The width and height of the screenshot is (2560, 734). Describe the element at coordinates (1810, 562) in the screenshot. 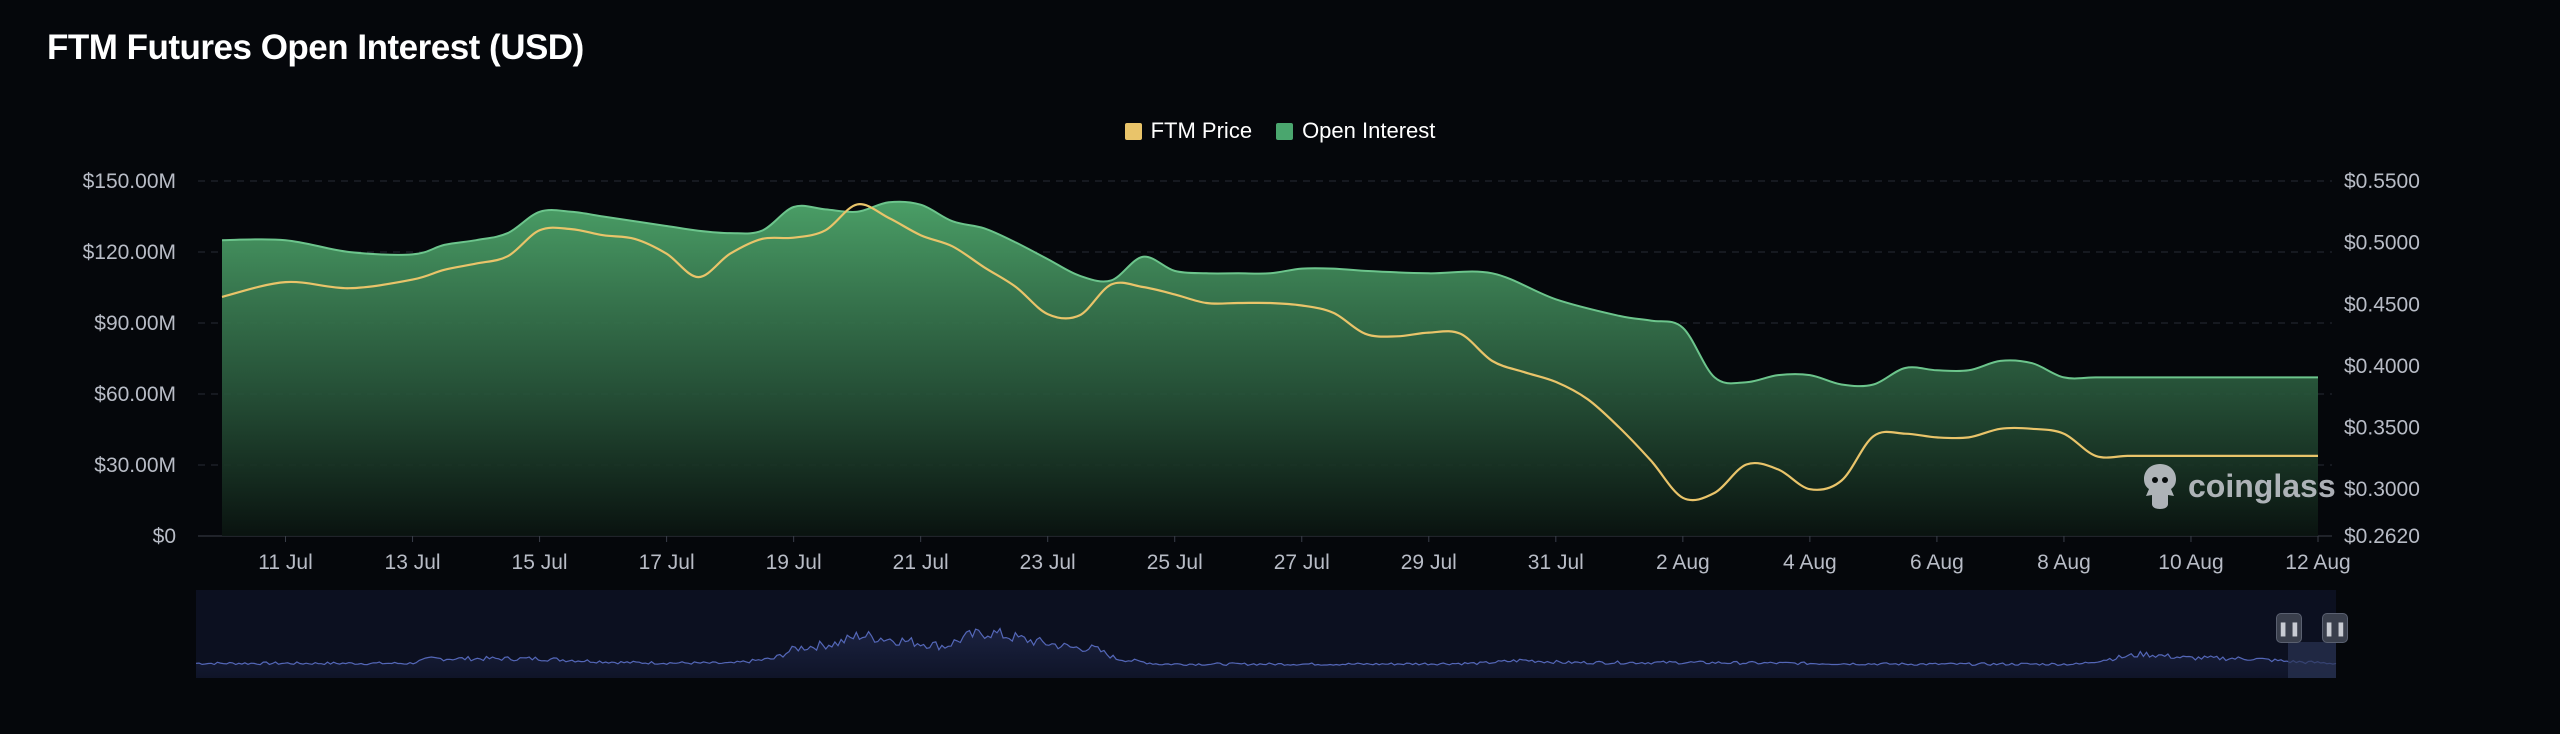

I see `x-tick-label: 4 Aug` at that location.